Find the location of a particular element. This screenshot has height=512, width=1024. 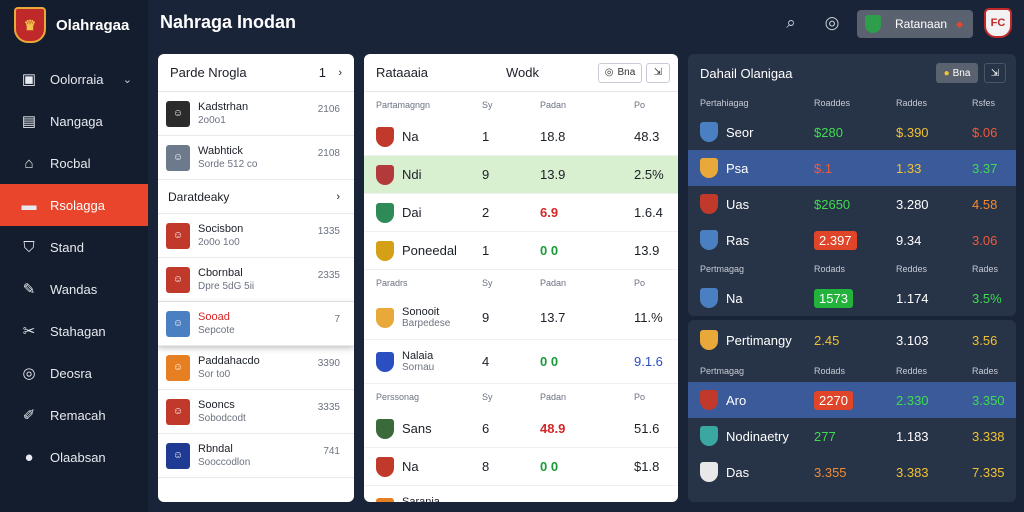

player-row: ☺ Sooad Sepcote 7 is located at coordinates (256, 324).